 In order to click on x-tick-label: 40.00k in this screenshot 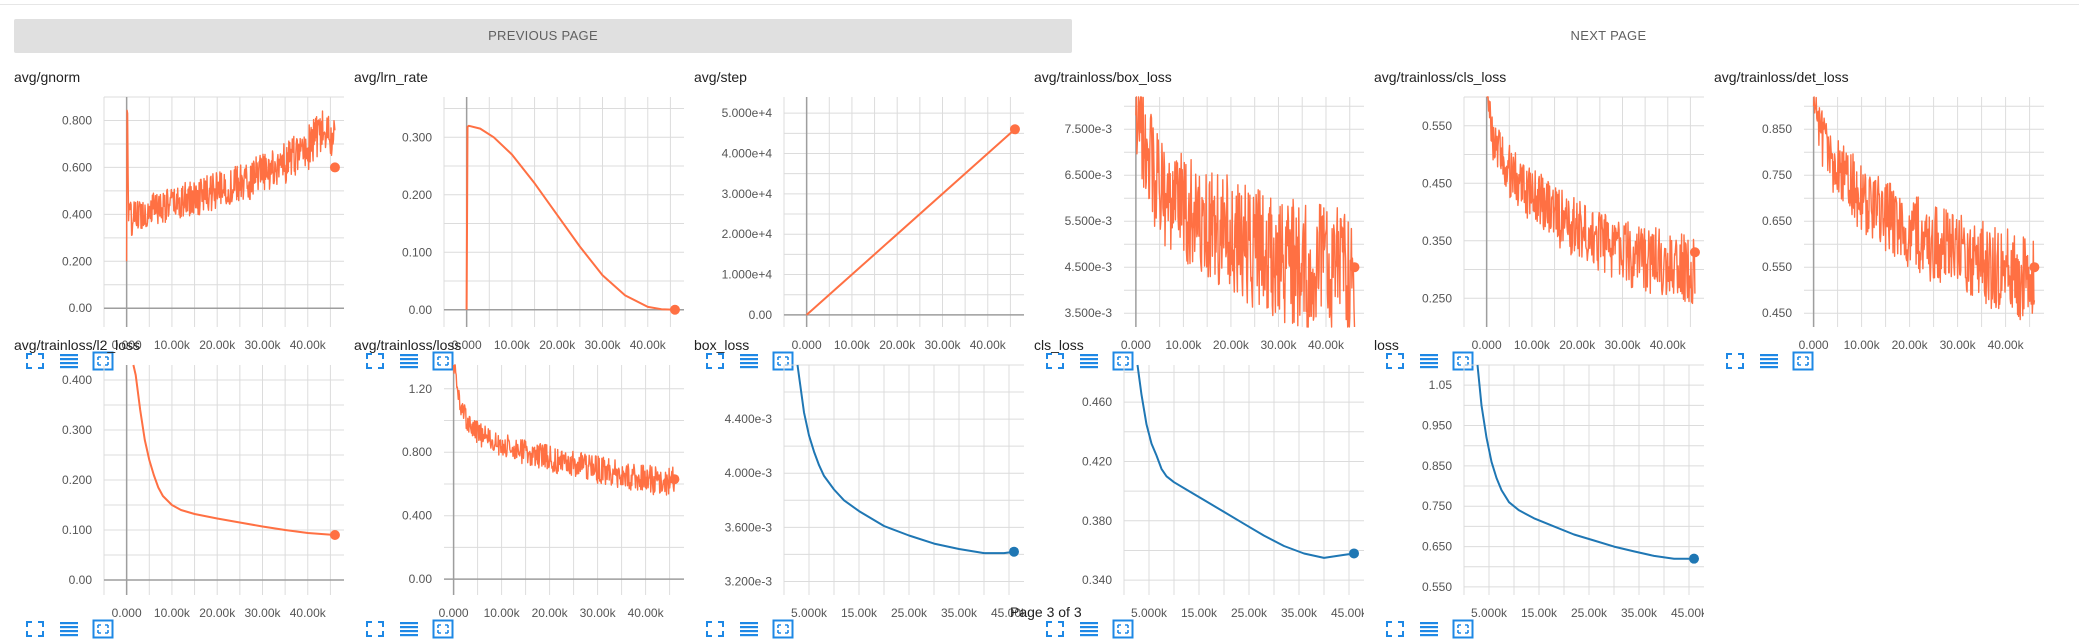, I will do `click(1668, 345)`.